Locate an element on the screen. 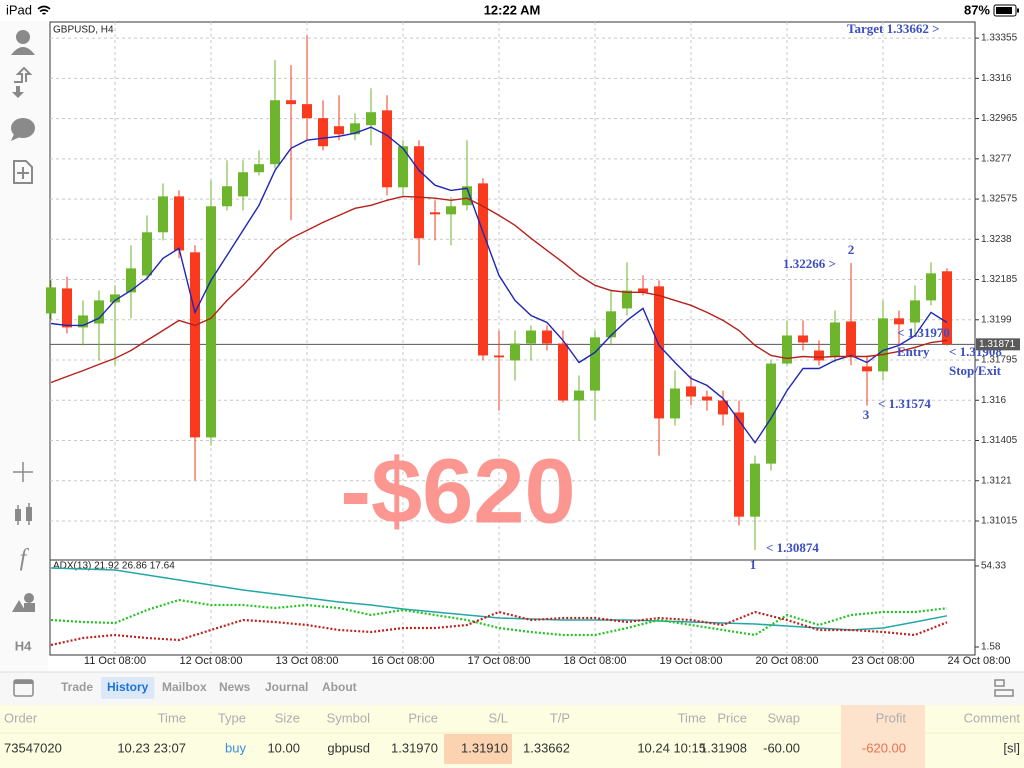  y-tick-label: 1.33355 is located at coordinates (999, 38).